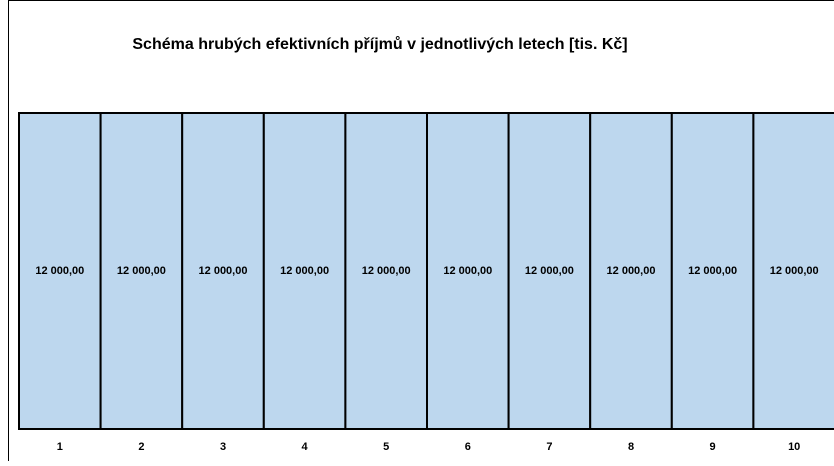 This screenshot has width=834, height=466. Describe the element at coordinates (305, 447) in the screenshot. I see `x-tick-label: 4` at that location.